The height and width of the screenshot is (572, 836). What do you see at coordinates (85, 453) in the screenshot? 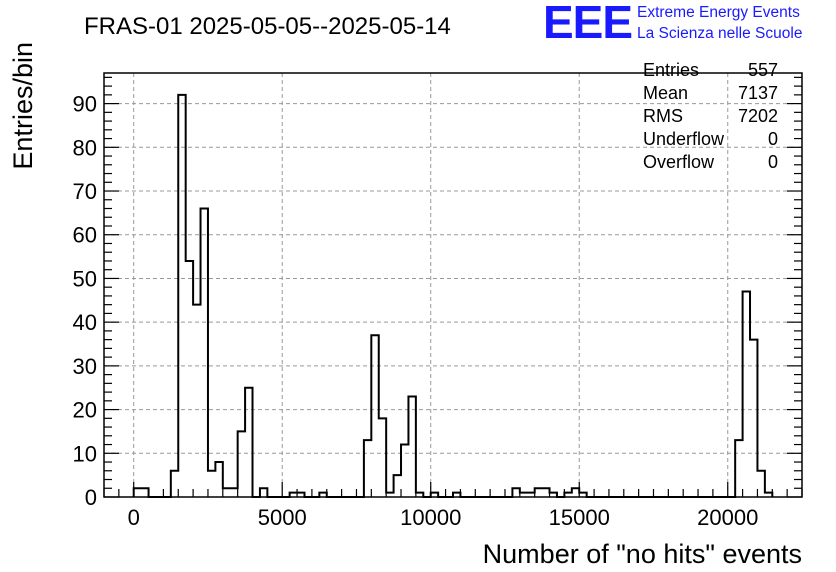
I see `y-tick-label: 10` at bounding box center [85, 453].